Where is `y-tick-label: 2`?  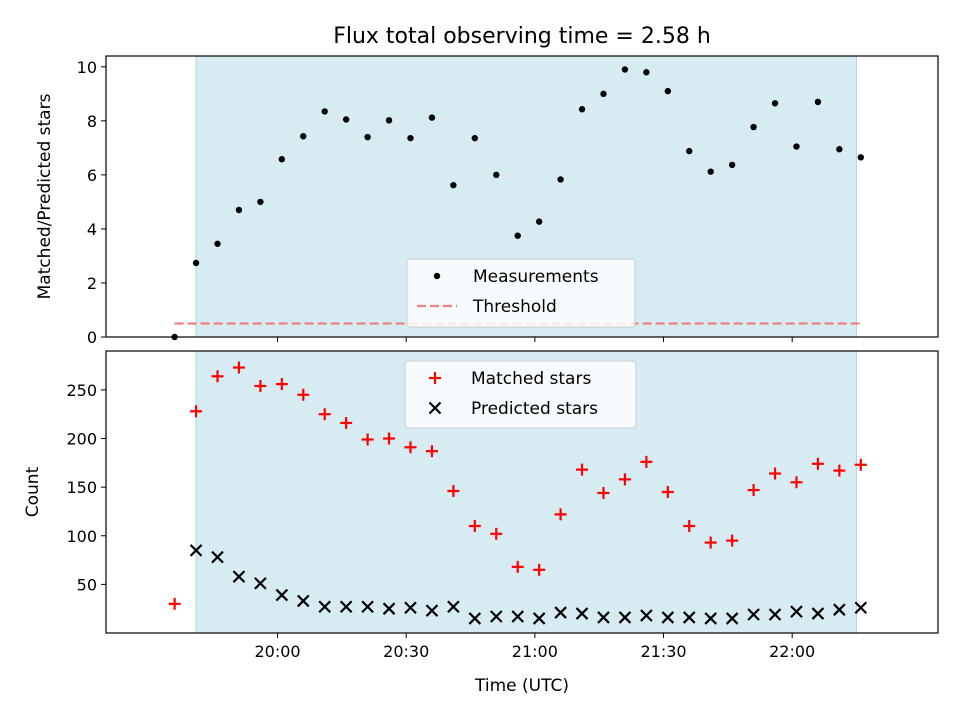 y-tick-label: 2 is located at coordinates (92, 283).